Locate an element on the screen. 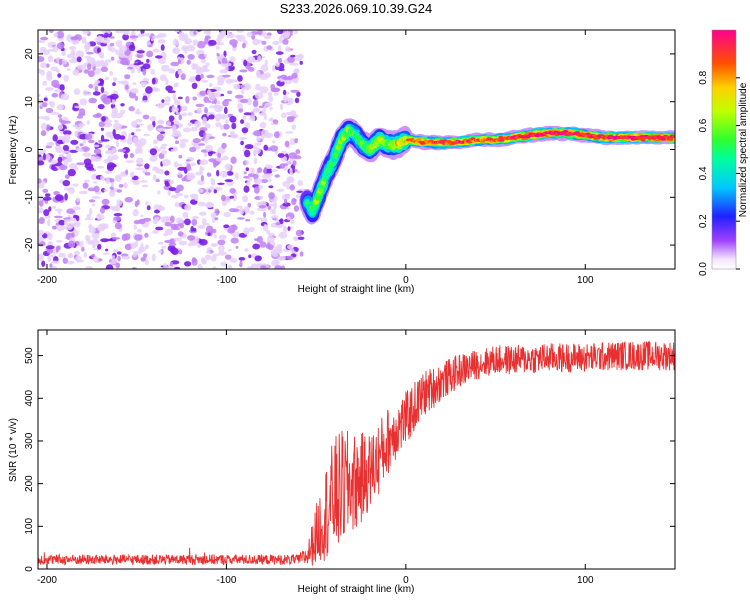  ridge-blob is located at coordinates (598, 138).